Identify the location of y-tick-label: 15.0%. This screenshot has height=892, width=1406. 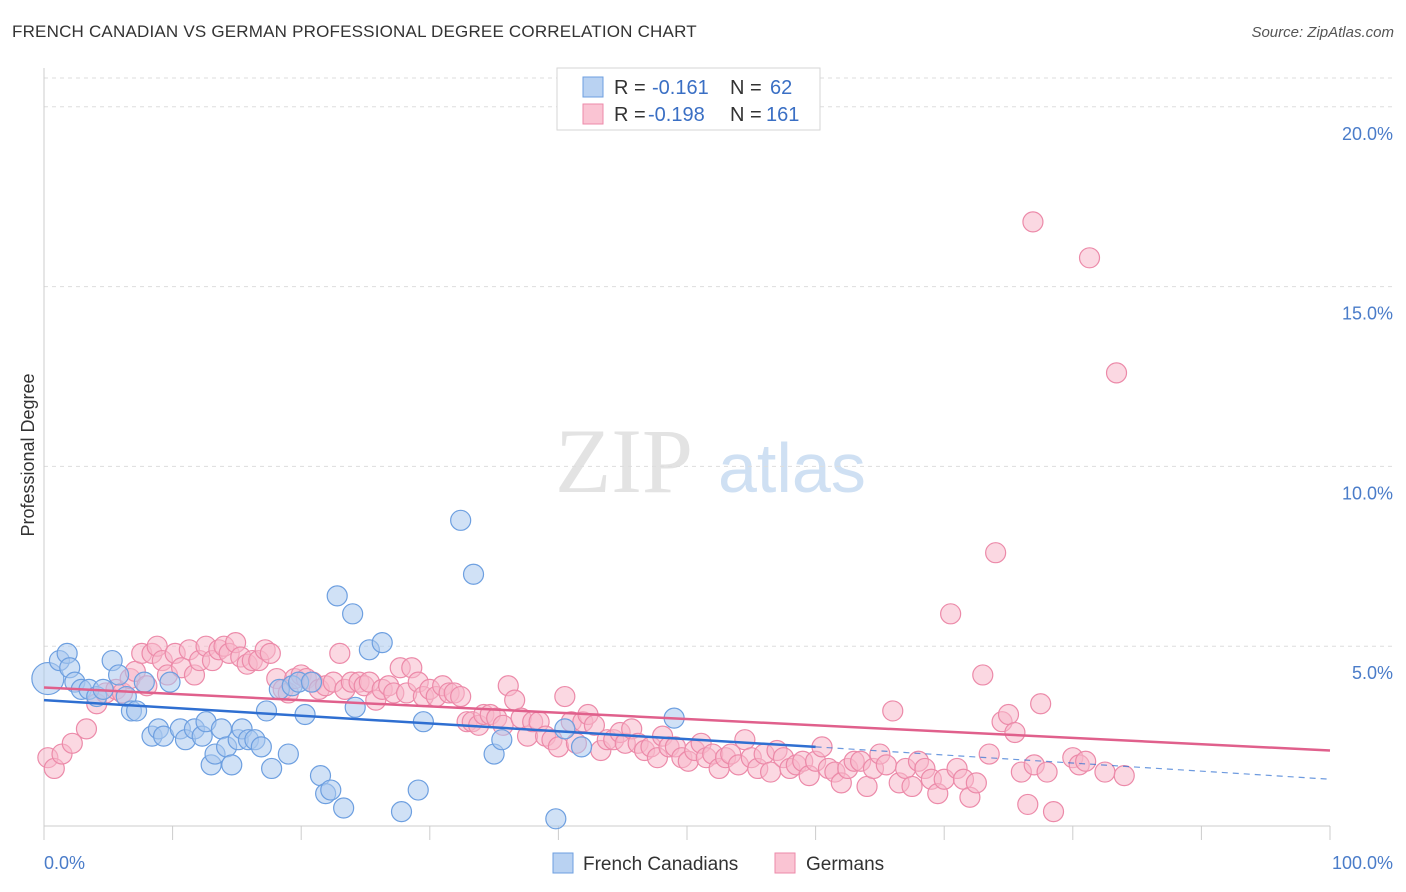
(1367, 314).